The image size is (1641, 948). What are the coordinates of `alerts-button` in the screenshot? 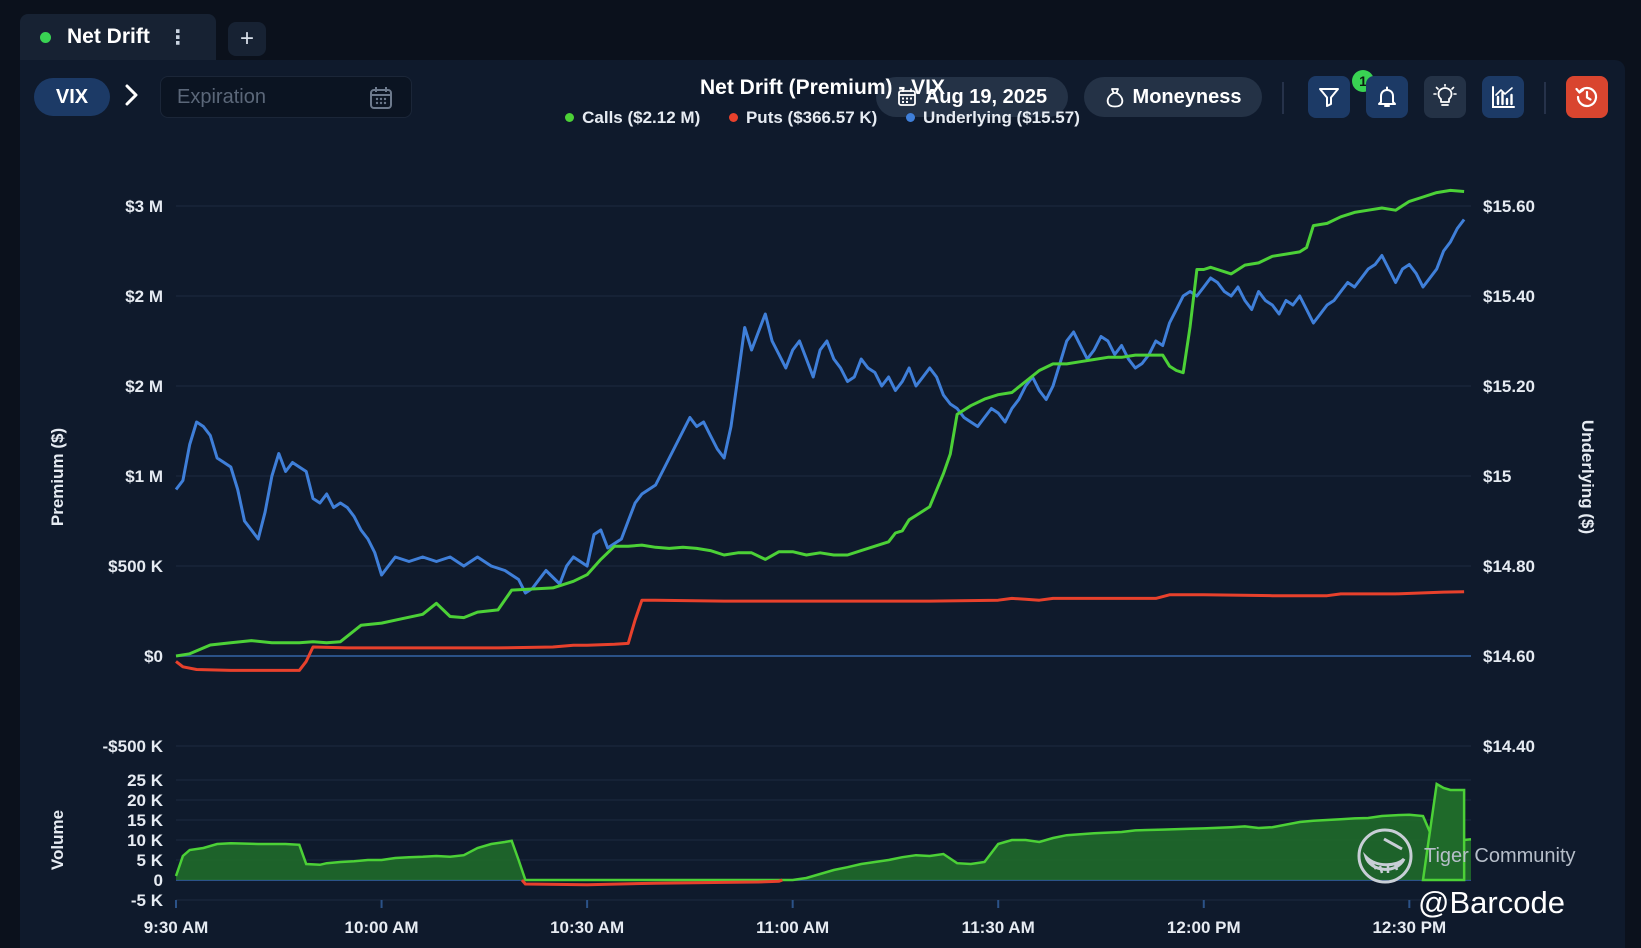 It's located at (1387, 97).